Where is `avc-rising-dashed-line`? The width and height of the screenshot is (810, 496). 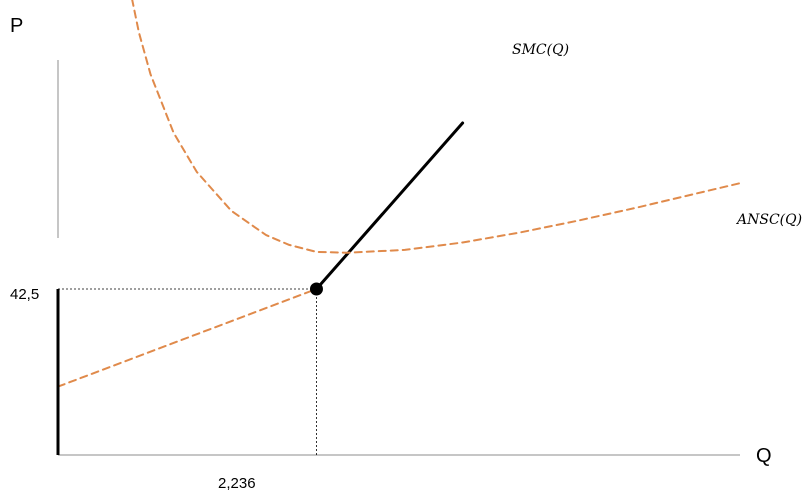
avc-rising-dashed-line is located at coordinates (187, 338).